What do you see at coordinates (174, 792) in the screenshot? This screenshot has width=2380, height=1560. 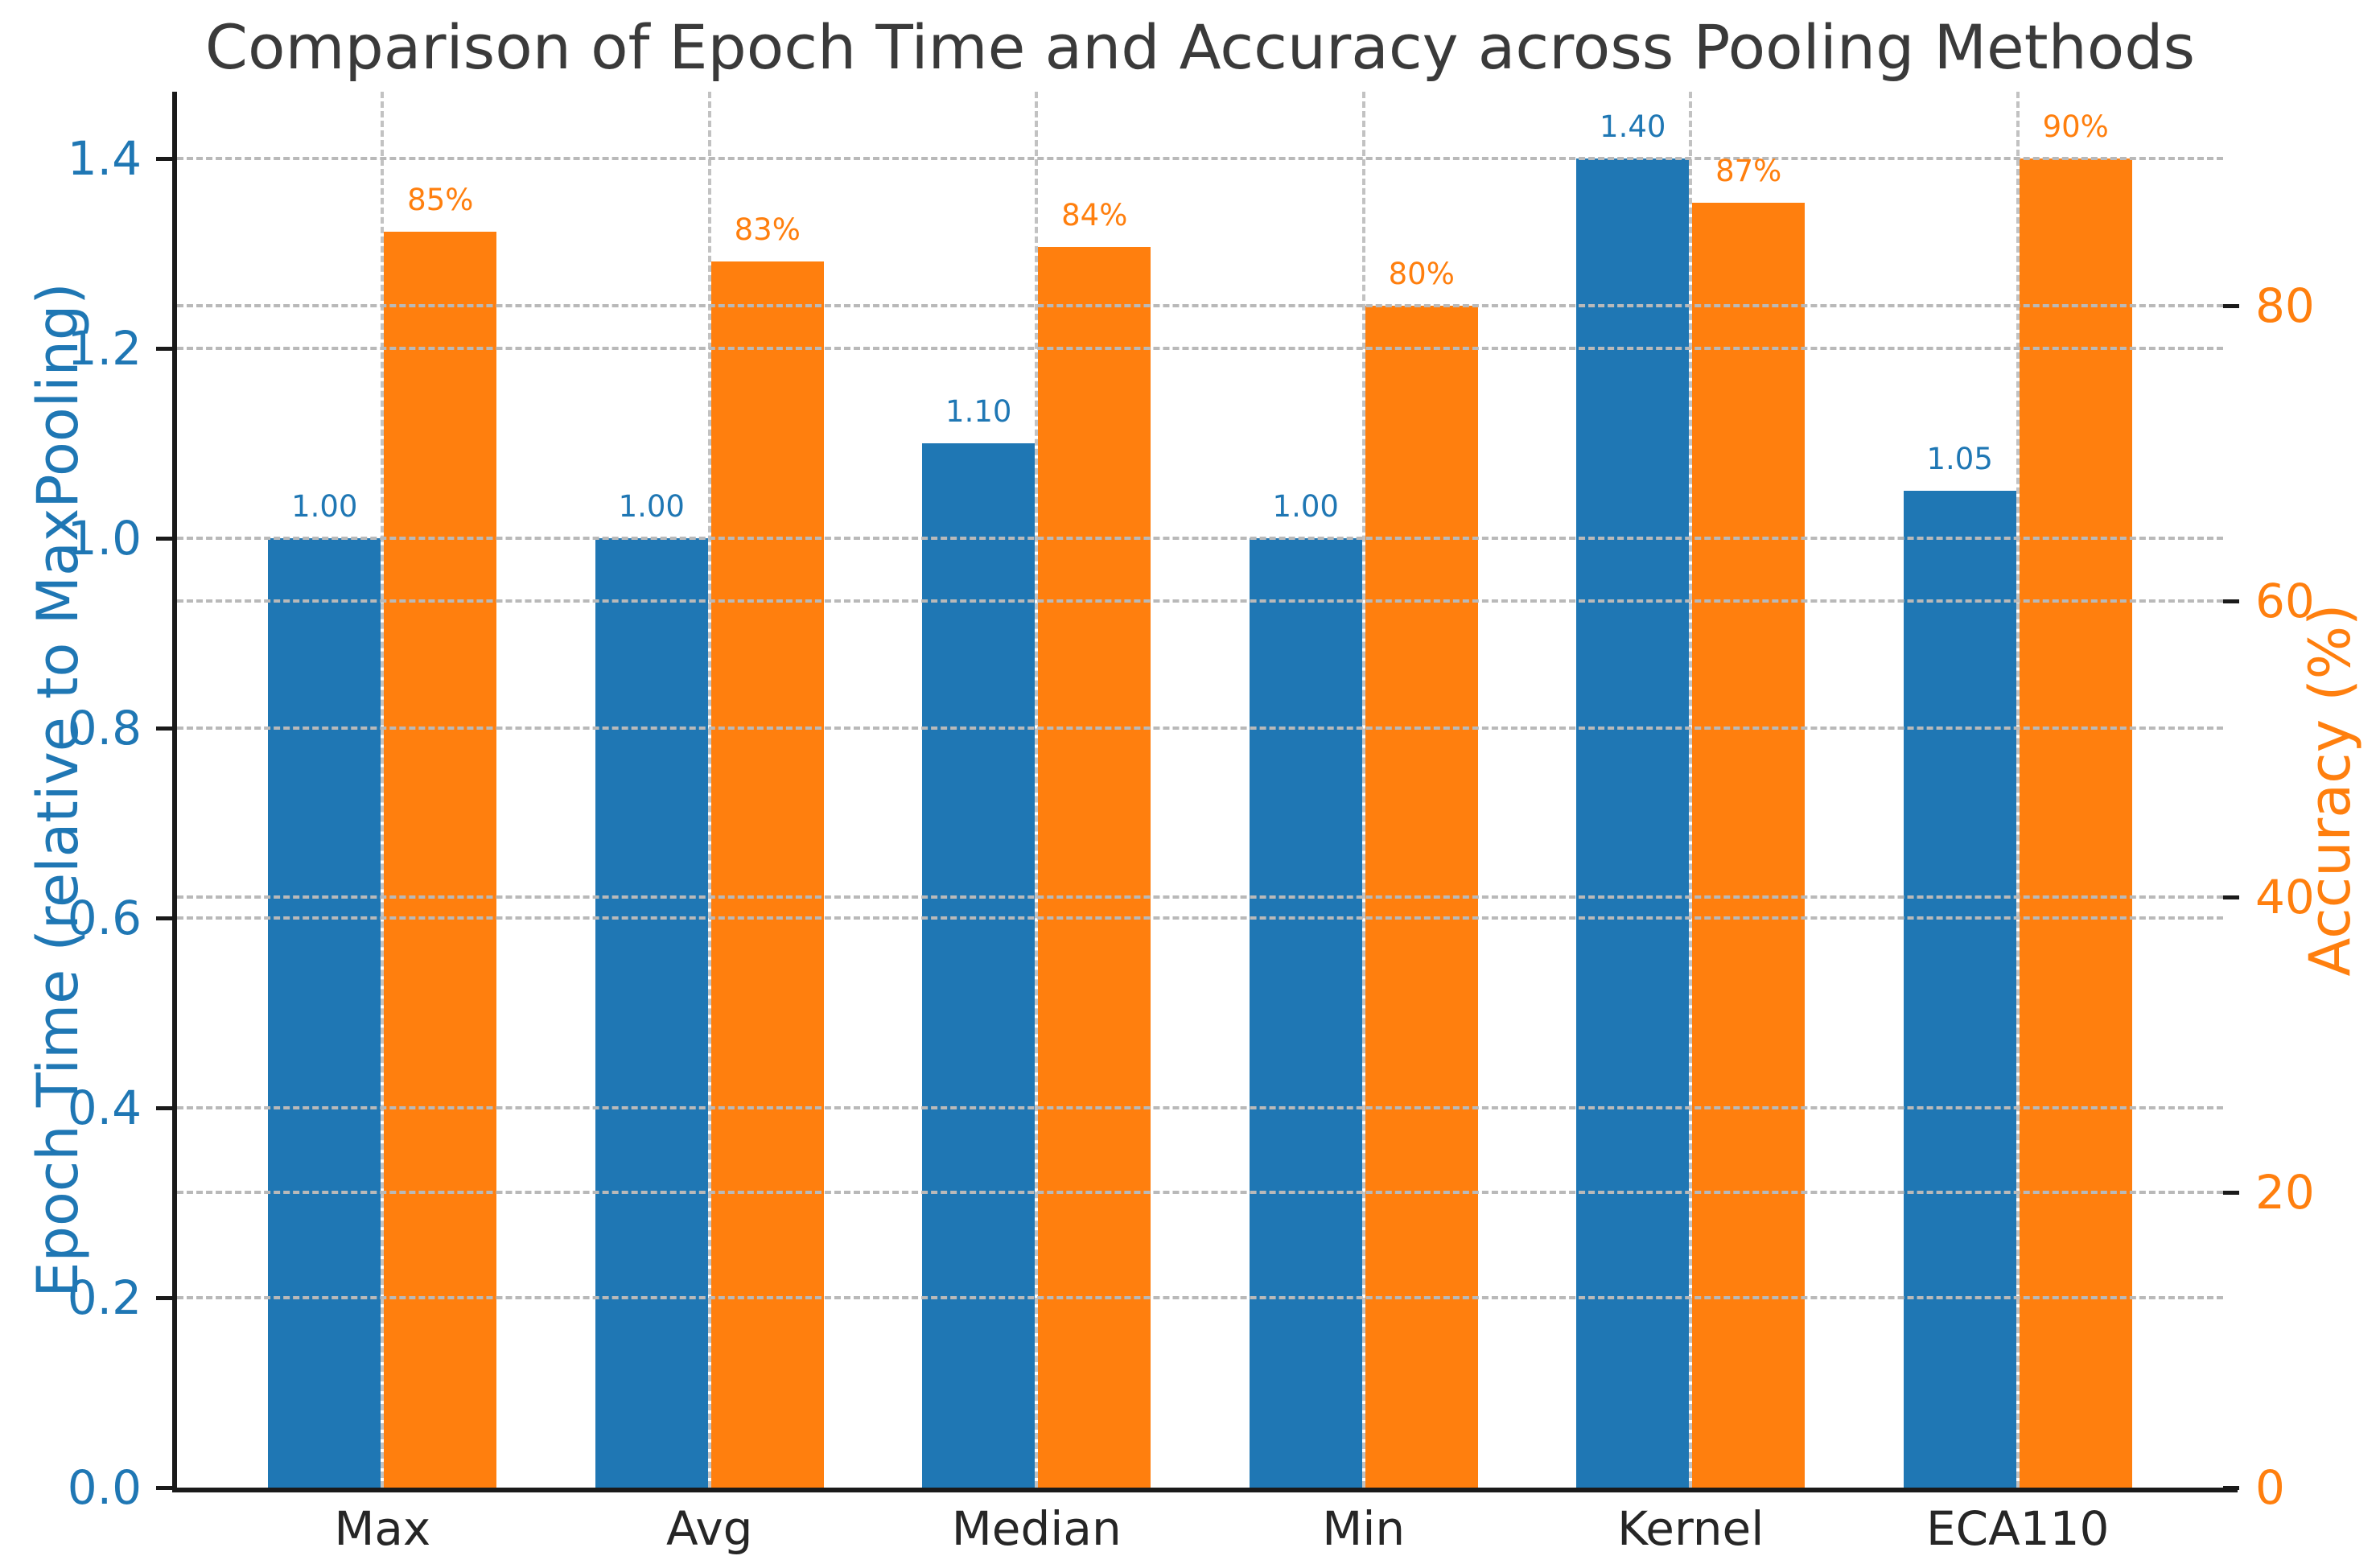 I see `left-axis-spine` at bounding box center [174, 792].